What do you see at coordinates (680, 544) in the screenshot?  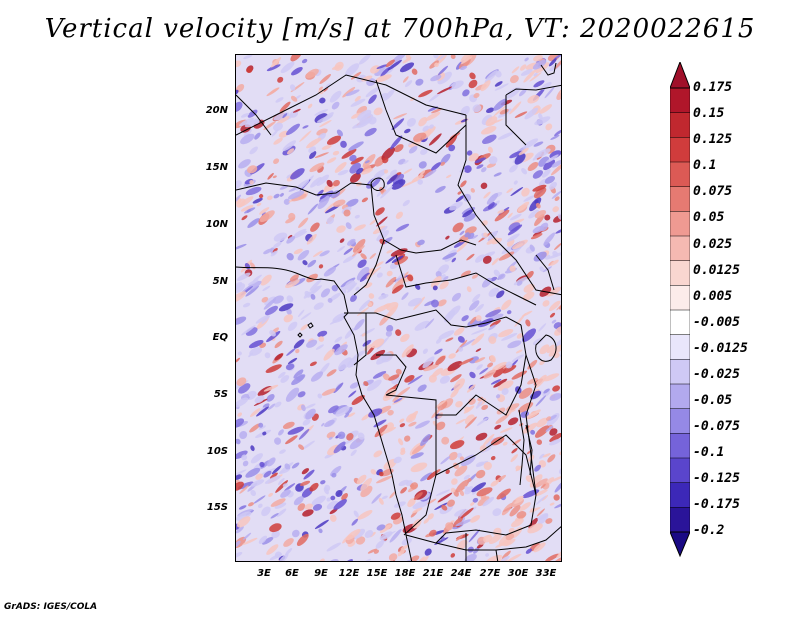 I see `colorbar-bottom-triangle` at bounding box center [680, 544].